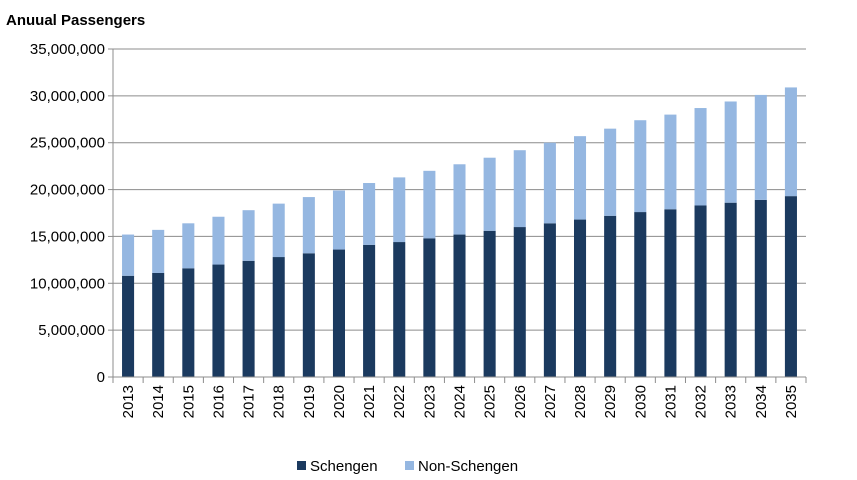  Describe the element at coordinates (344, 466) in the screenshot. I see `legend-label-schengen: Schengen` at that location.